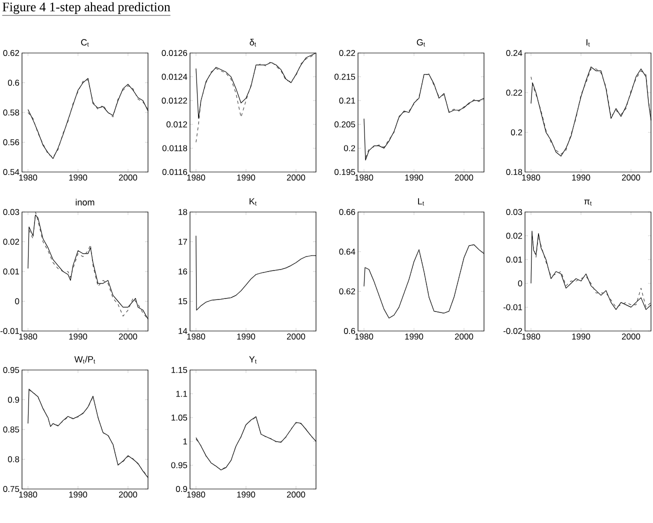 This screenshot has height=523, width=653. What do you see at coordinates (514, 172) in the screenshot?
I see `y-tick-label: 0.18` at bounding box center [514, 172].